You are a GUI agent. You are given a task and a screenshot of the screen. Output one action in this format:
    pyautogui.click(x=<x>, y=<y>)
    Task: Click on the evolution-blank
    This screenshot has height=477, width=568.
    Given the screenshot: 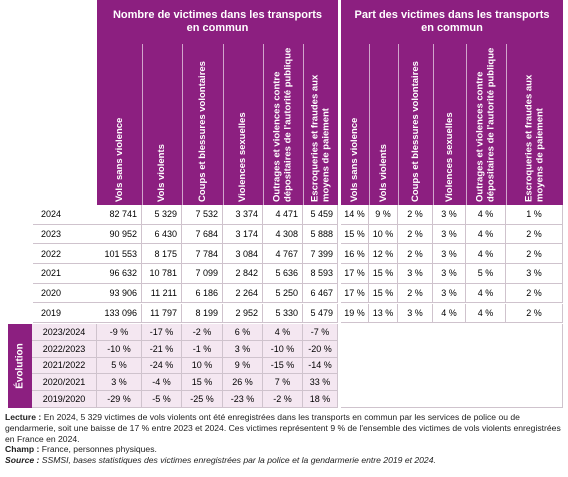 What is the action you would take?
    pyautogui.click(x=452, y=366)
    